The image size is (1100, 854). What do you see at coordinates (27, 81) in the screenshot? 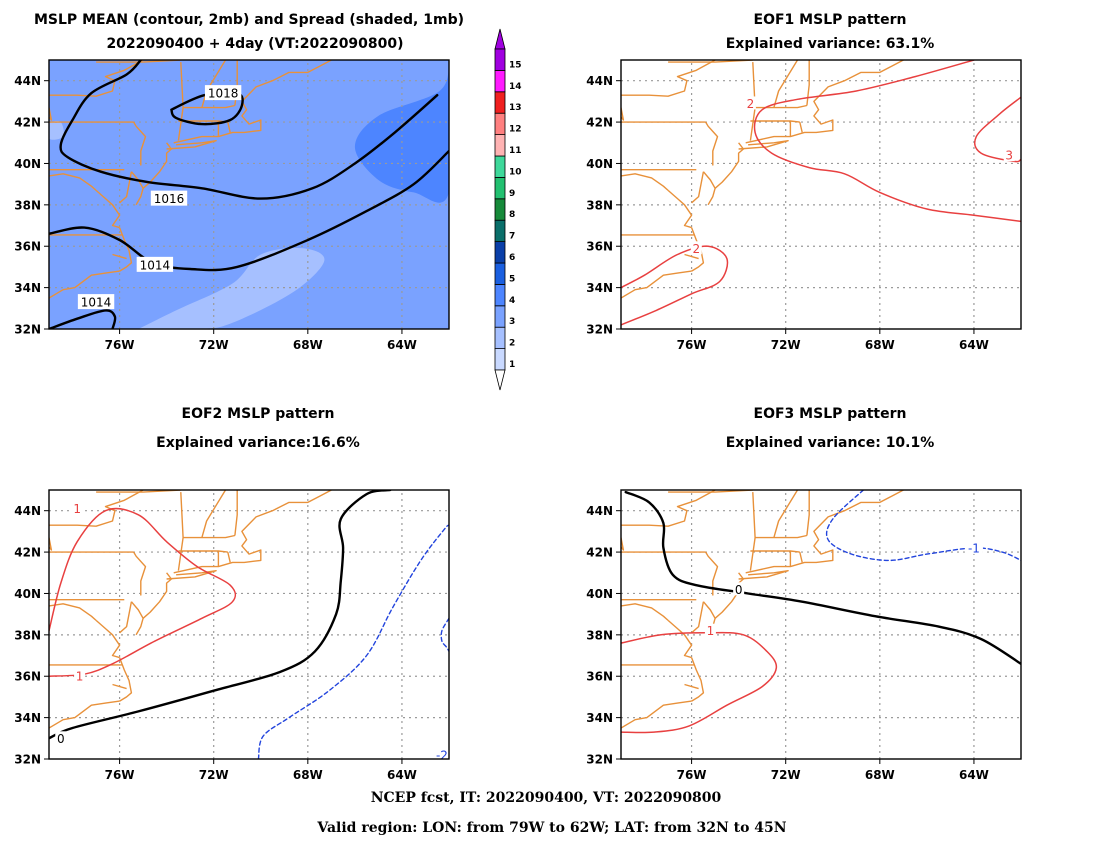
I see `y-tick-label: 44N` at bounding box center [27, 81].